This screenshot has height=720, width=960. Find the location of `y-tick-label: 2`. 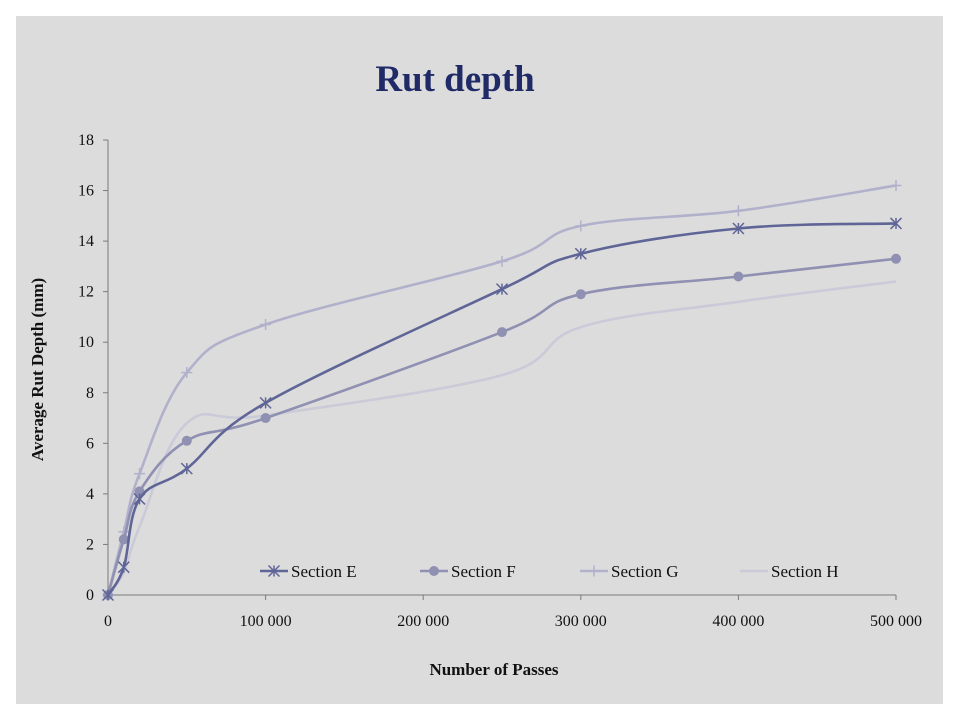

y-tick-label: 2 is located at coordinates (90, 544).